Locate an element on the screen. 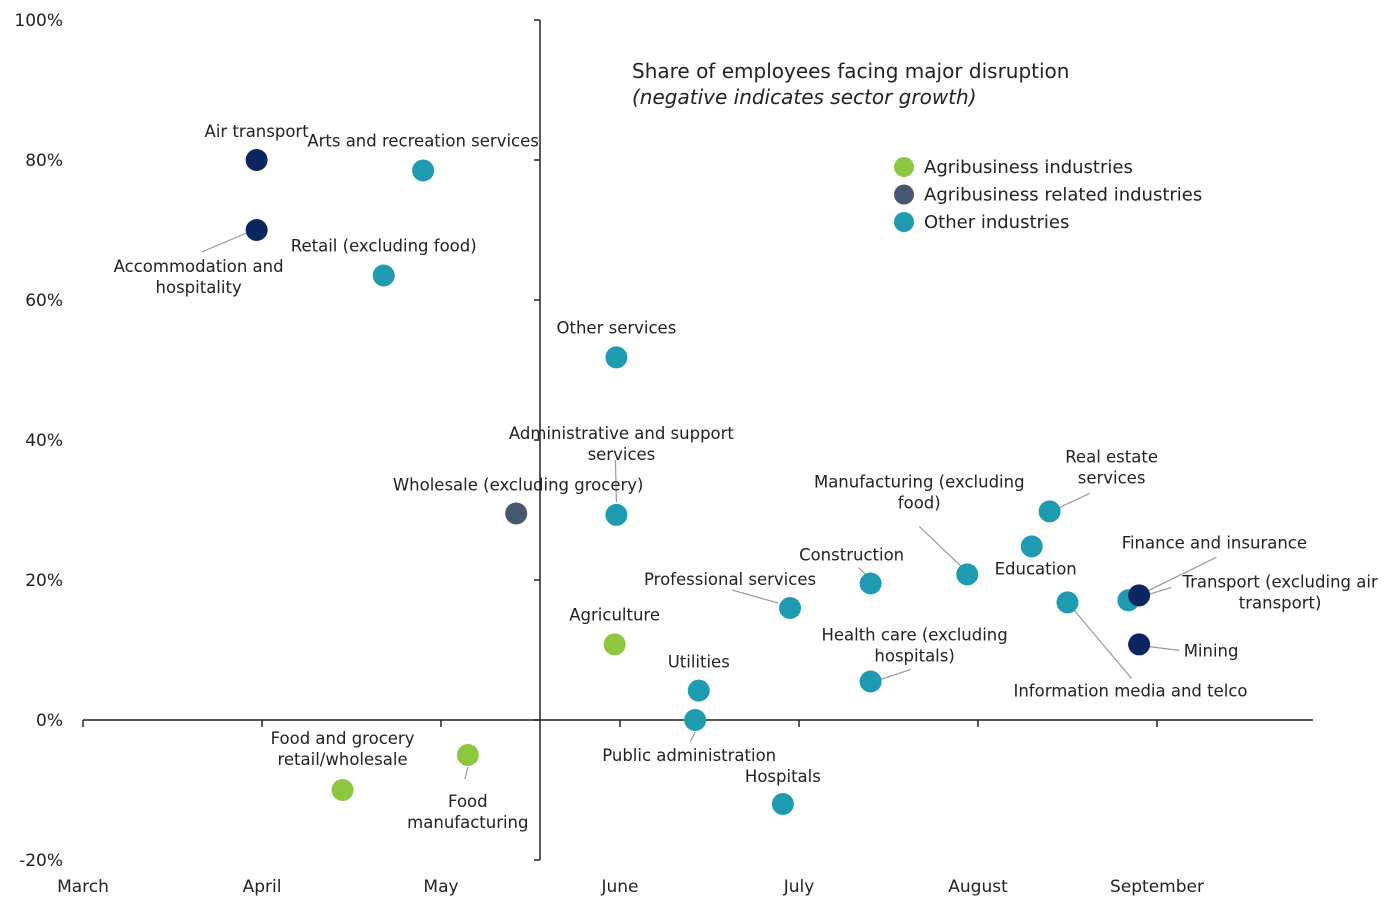 This screenshot has width=1400, height=913. x-tick-label: June is located at coordinates (619, 887).